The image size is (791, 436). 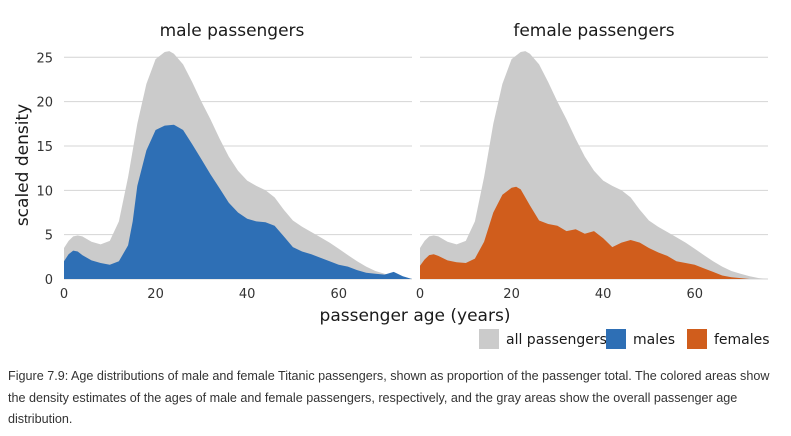 I want to click on legend-swatch-females, so click(x=697, y=339).